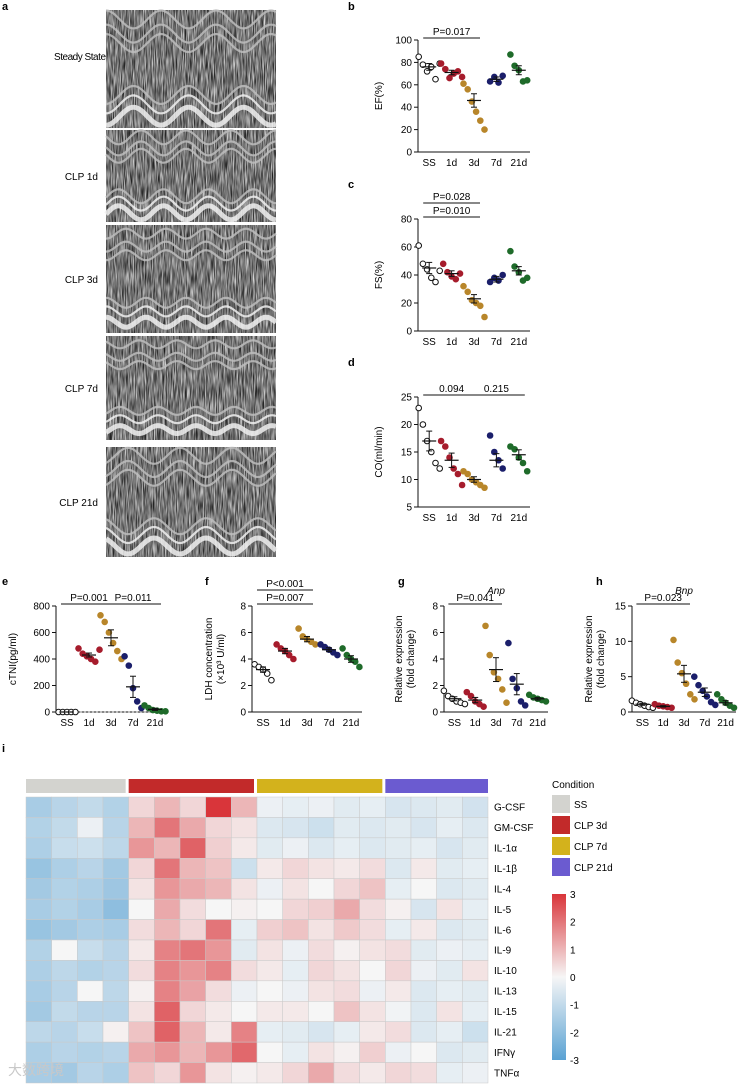  I want to click on y-tick-label: 4, so click(435, 660).